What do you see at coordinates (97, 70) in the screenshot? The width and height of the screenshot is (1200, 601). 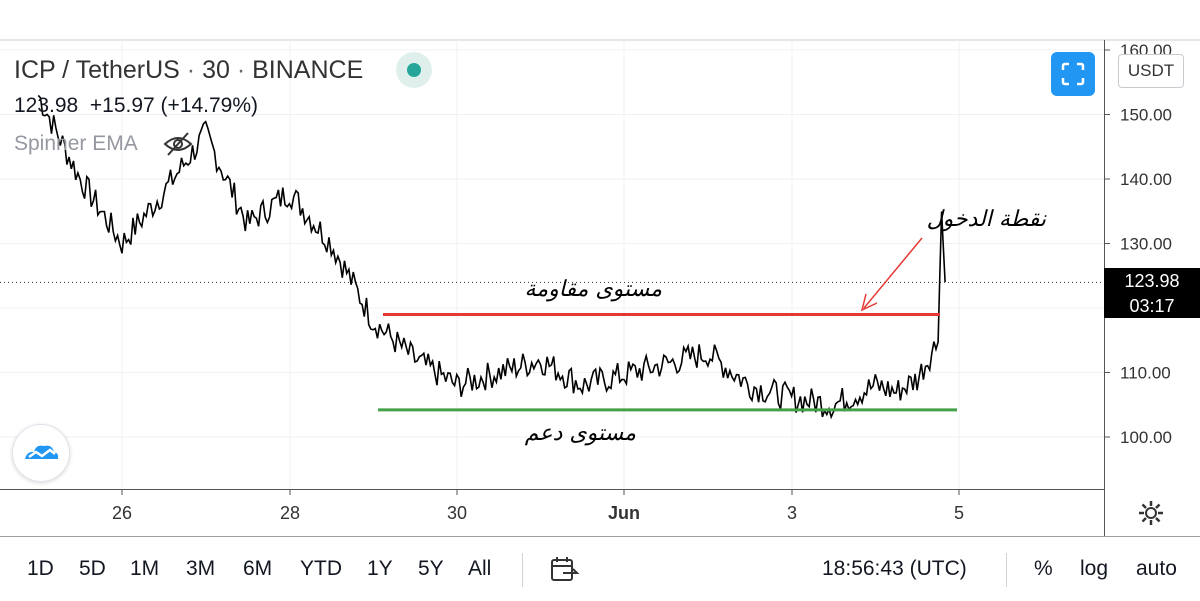 I see `symbol-name: ICP / TetherUS` at bounding box center [97, 70].